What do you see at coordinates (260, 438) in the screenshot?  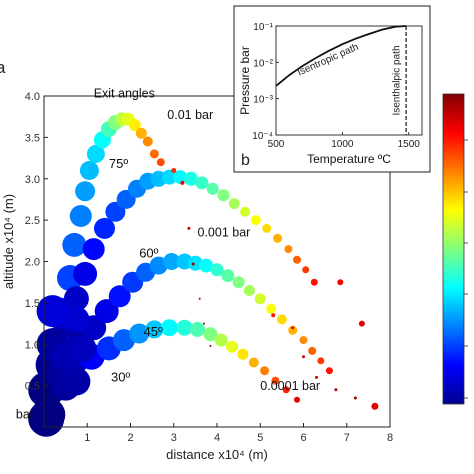 I see `x-tick-label: 5` at bounding box center [260, 438].